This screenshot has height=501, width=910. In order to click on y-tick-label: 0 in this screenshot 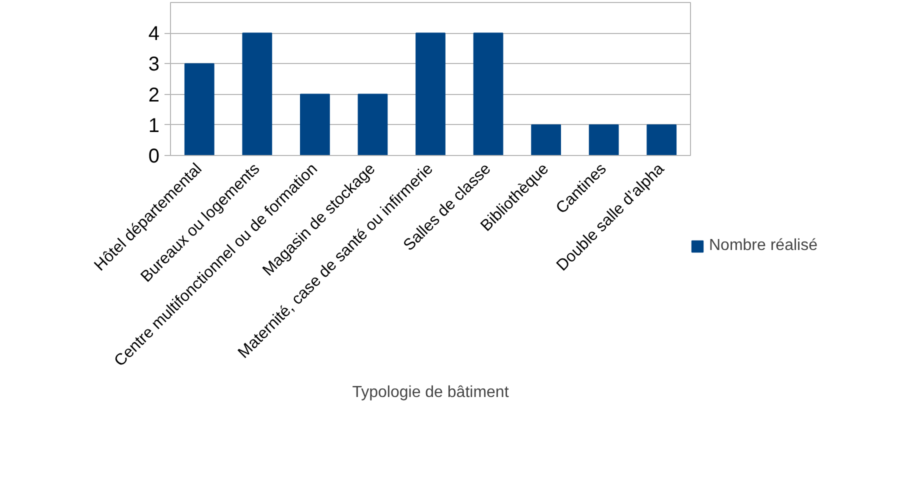, I will do `click(154, 157)`.